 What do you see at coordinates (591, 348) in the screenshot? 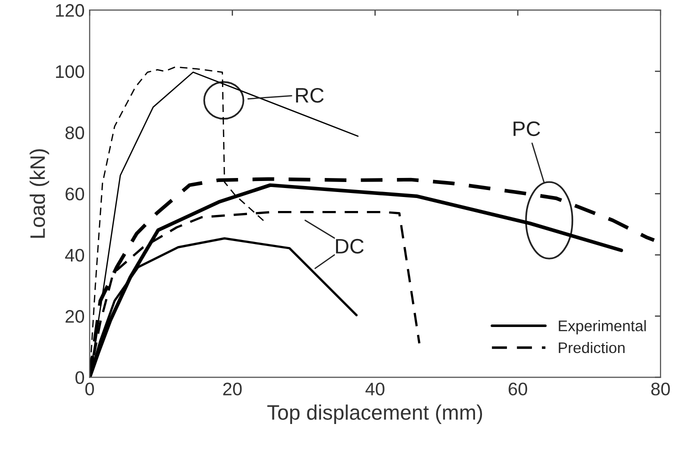
I see `legend-label: Prediction` at bounding box center [591, 348].